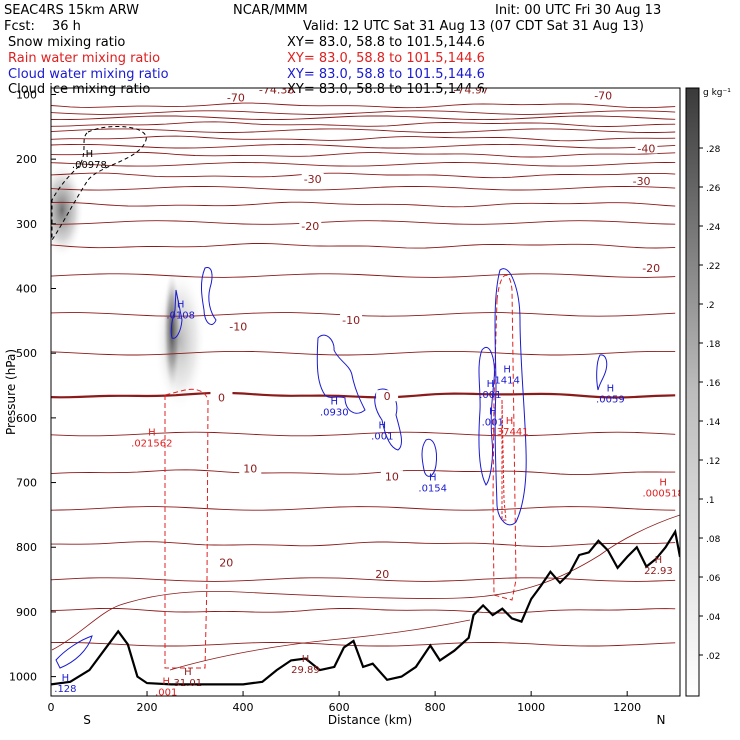 The width and height of the screenshot is (740, 740). Describe the element at coordinates (26, 418) in the screenshot. I see `y-tick-label: 600` at that location.